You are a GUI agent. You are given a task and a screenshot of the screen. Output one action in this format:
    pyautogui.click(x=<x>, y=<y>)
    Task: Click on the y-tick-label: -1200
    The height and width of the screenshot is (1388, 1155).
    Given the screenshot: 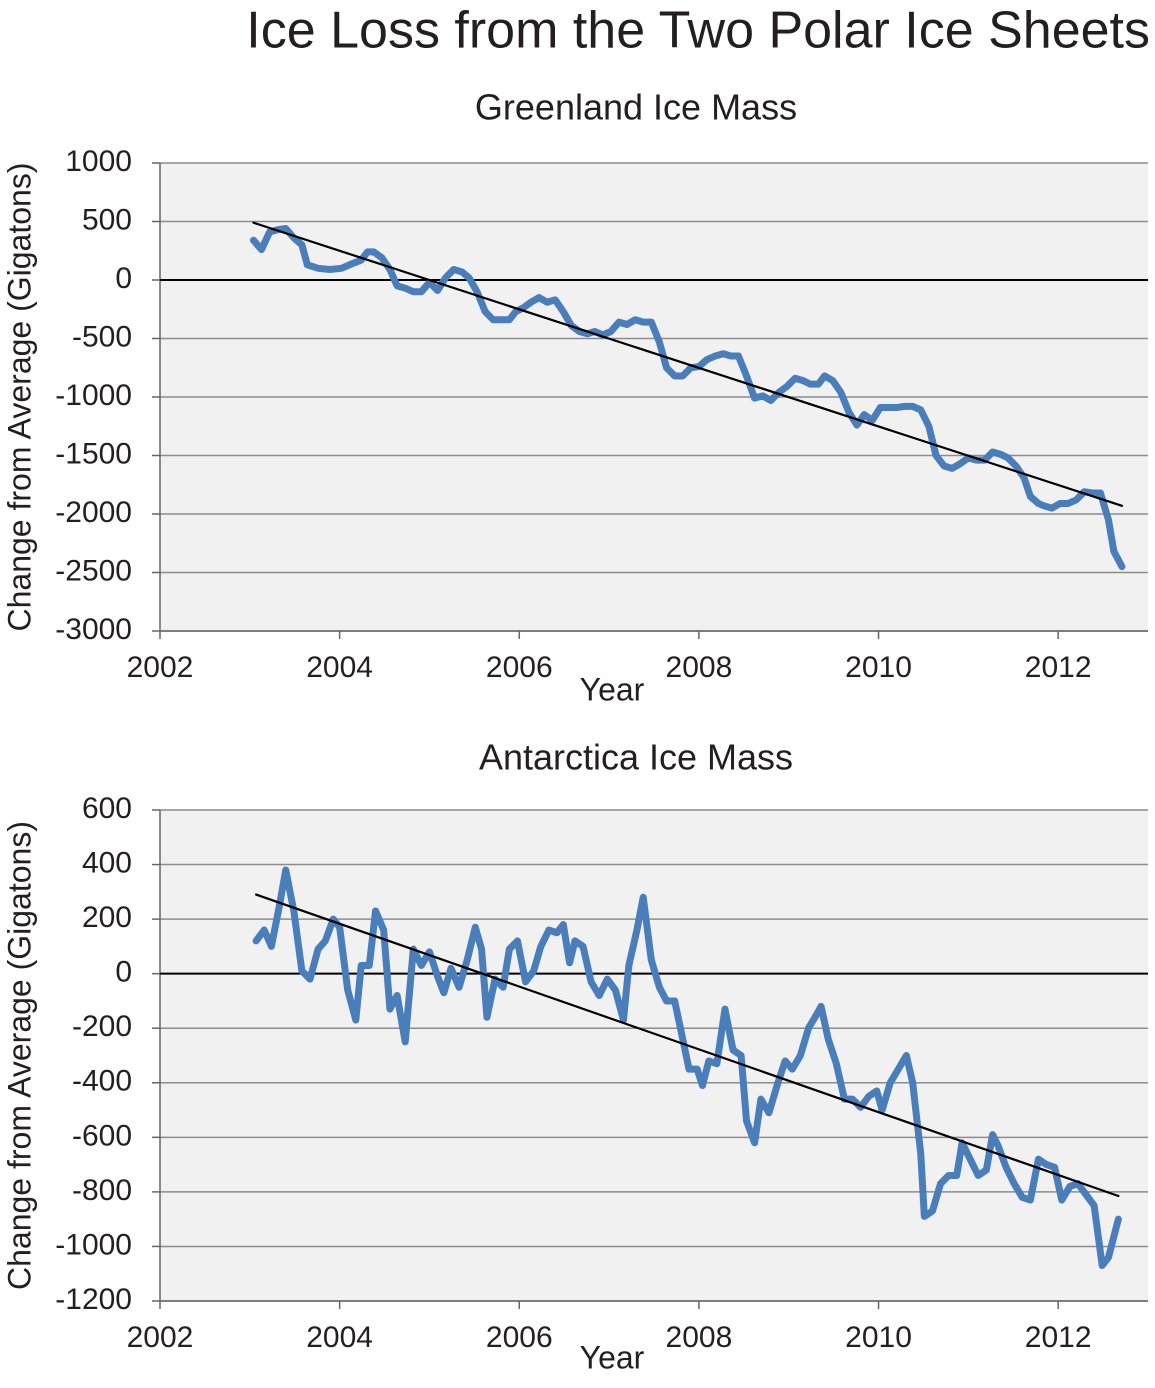 What is the action you would take?
    pyautogui.click(x=93, y=1299)
    